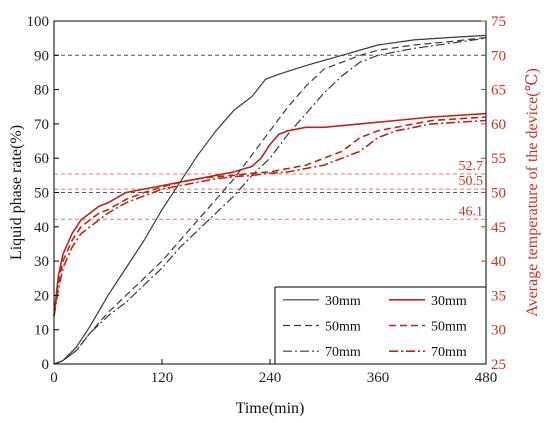 The height and width of the screenshot is (423, 550). What do you see at coordinates (471, 181) in the screenshot?
I see `reference-label-50.5: 50.5` at bounding box center [471, 181].